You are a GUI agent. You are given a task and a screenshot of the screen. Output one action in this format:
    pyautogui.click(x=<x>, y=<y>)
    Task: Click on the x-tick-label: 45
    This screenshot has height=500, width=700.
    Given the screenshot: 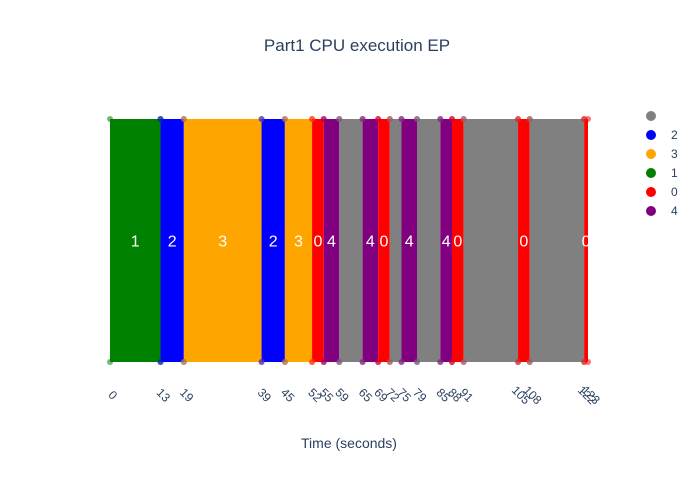 What is the action you would take?
    pyautogui.click(x=288, y=395)
    